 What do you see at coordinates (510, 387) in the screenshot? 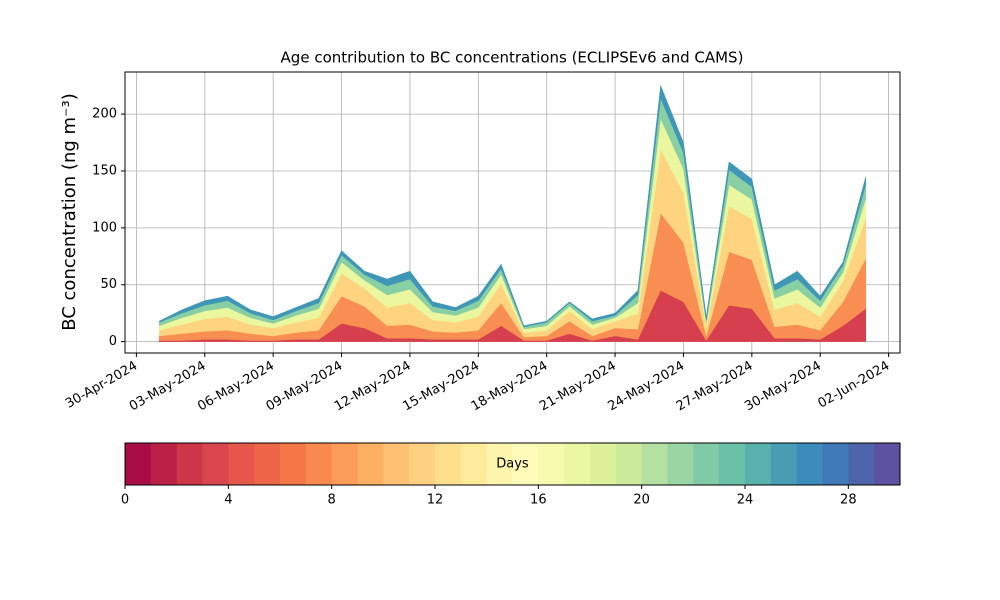
I see `x-tick-label: 18-May-2024` at bounding box center [510, 387].